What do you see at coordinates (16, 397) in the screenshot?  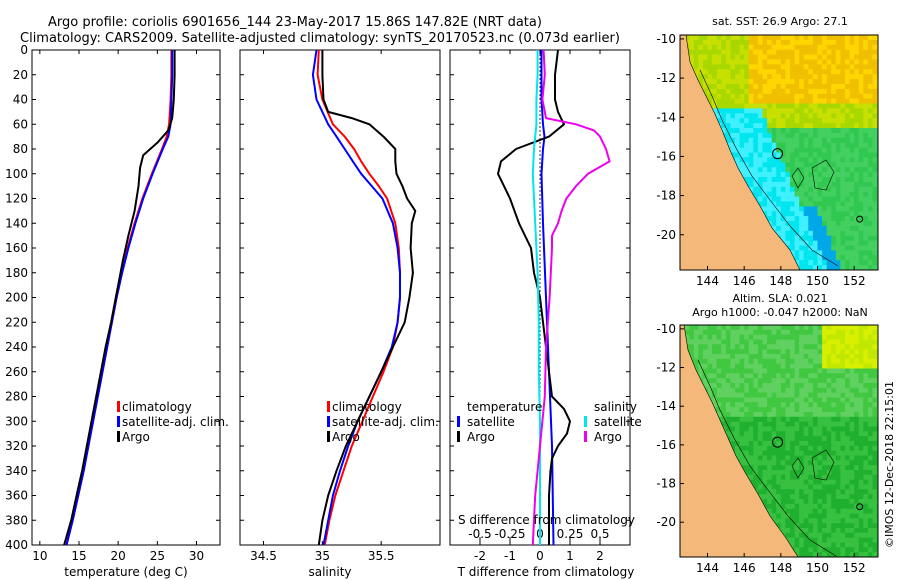 I see `y-tick-label: 280` at bounding box center [16, 397].